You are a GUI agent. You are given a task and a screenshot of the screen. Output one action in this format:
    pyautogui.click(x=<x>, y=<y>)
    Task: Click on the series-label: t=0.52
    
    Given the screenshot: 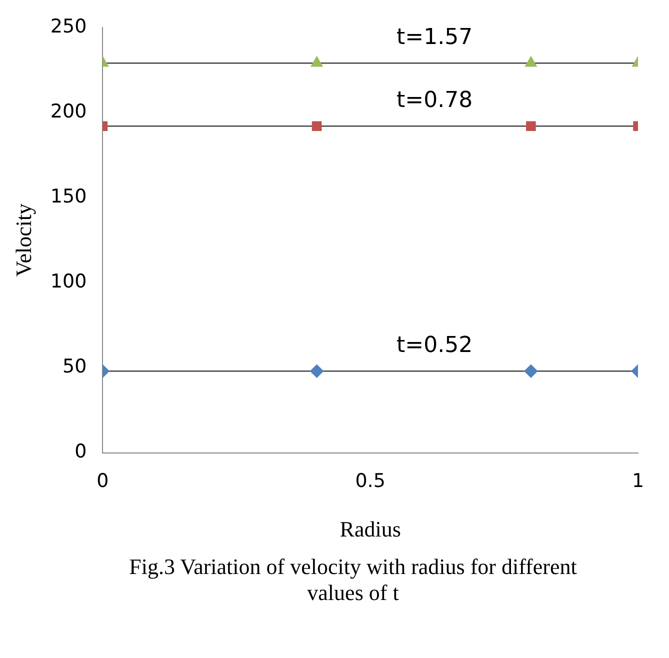 What is the action you would take?
    pyautogui.click(x=434, y=345)
    